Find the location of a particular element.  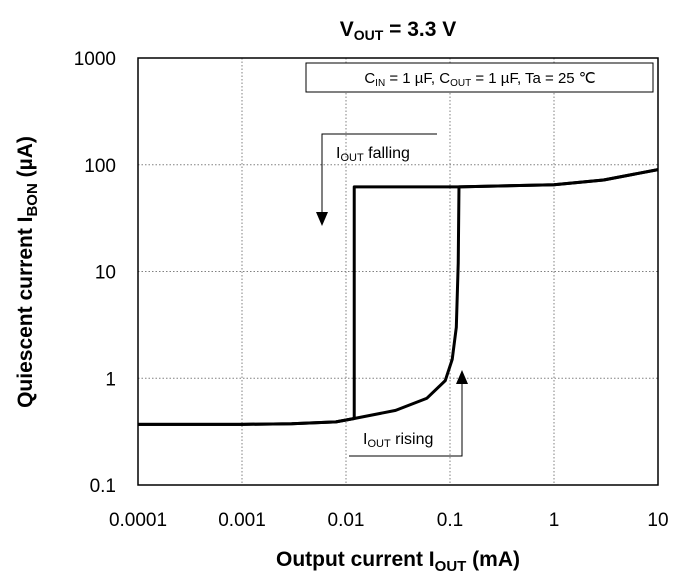

annotation-rising: IOUT rising is located at coordinates (408, 413).